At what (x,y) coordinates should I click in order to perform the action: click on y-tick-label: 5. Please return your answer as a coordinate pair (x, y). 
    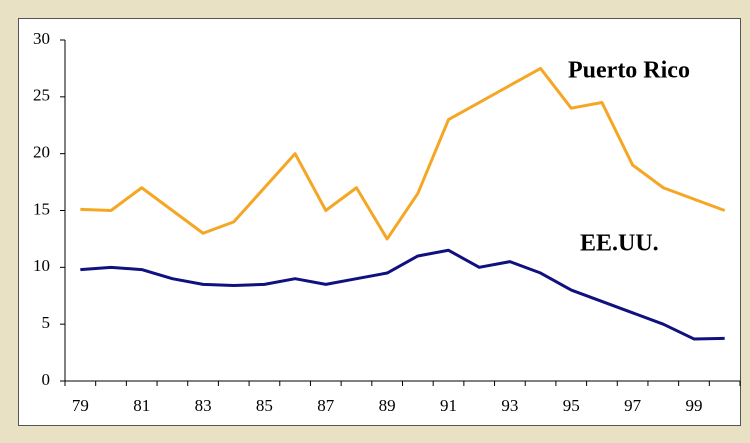
    Looking at the image, I should click on (46, 322).